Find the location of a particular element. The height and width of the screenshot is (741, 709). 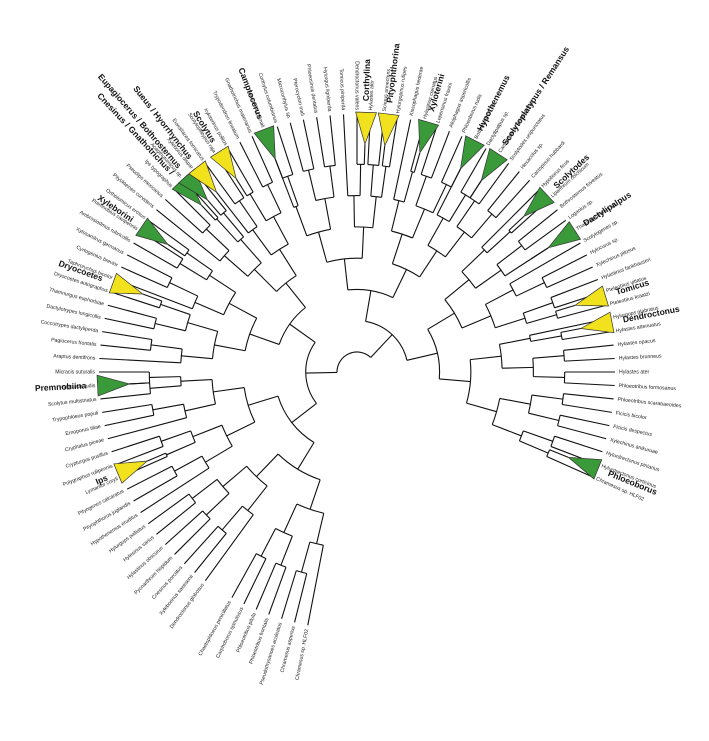

tip-label: Dactylotrypes longicollis is located at coordinates (74, 311).